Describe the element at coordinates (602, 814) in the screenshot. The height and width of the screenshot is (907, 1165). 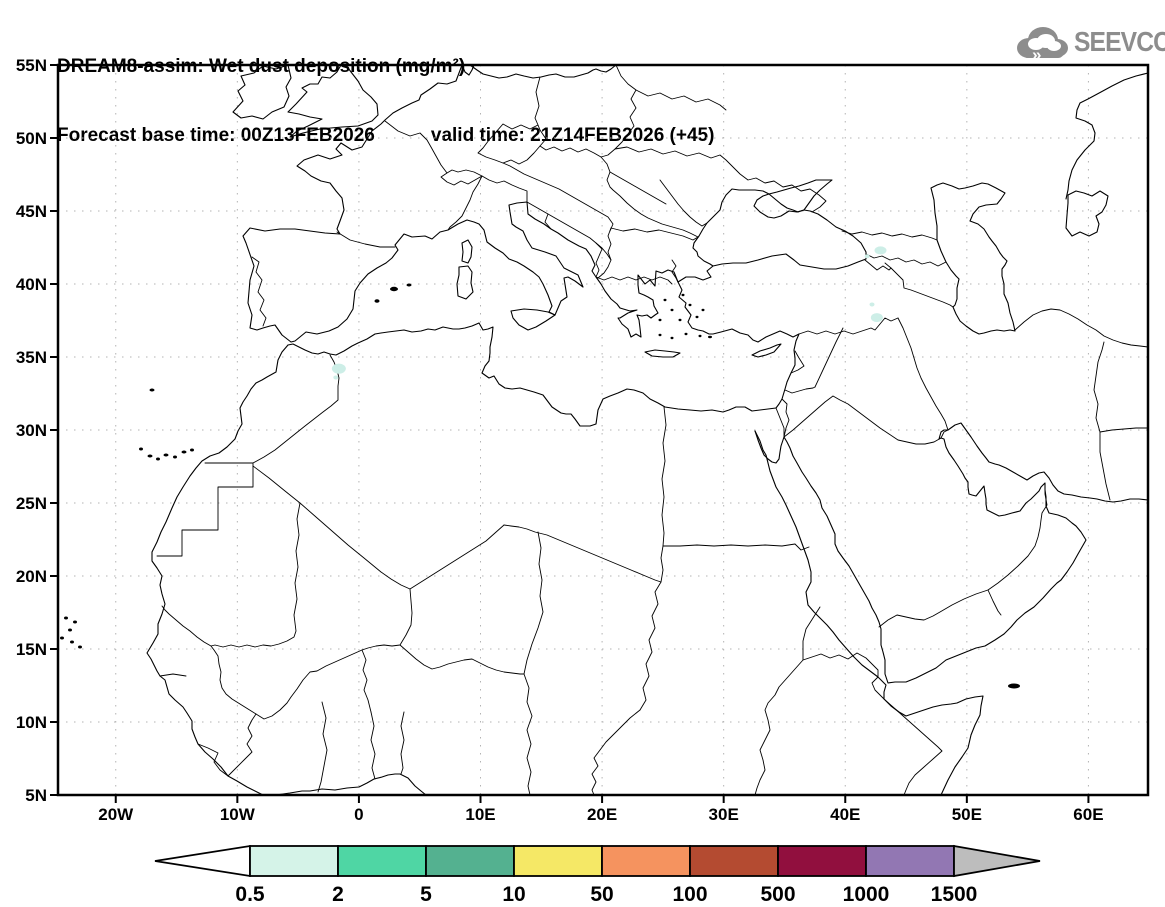
I see `lon-tick-label: 20E` at that location.